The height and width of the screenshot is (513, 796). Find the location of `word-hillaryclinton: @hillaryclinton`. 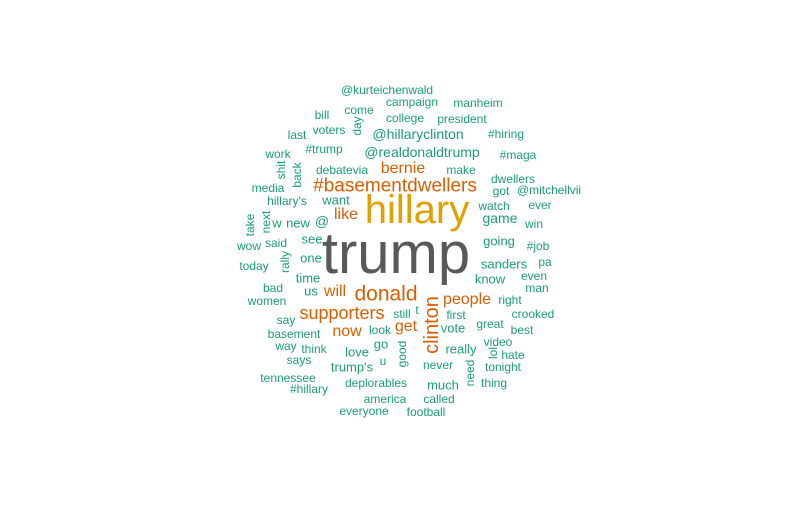

word-hillaryclinton: @hillaryclinton is located at coordinates (418, 134).